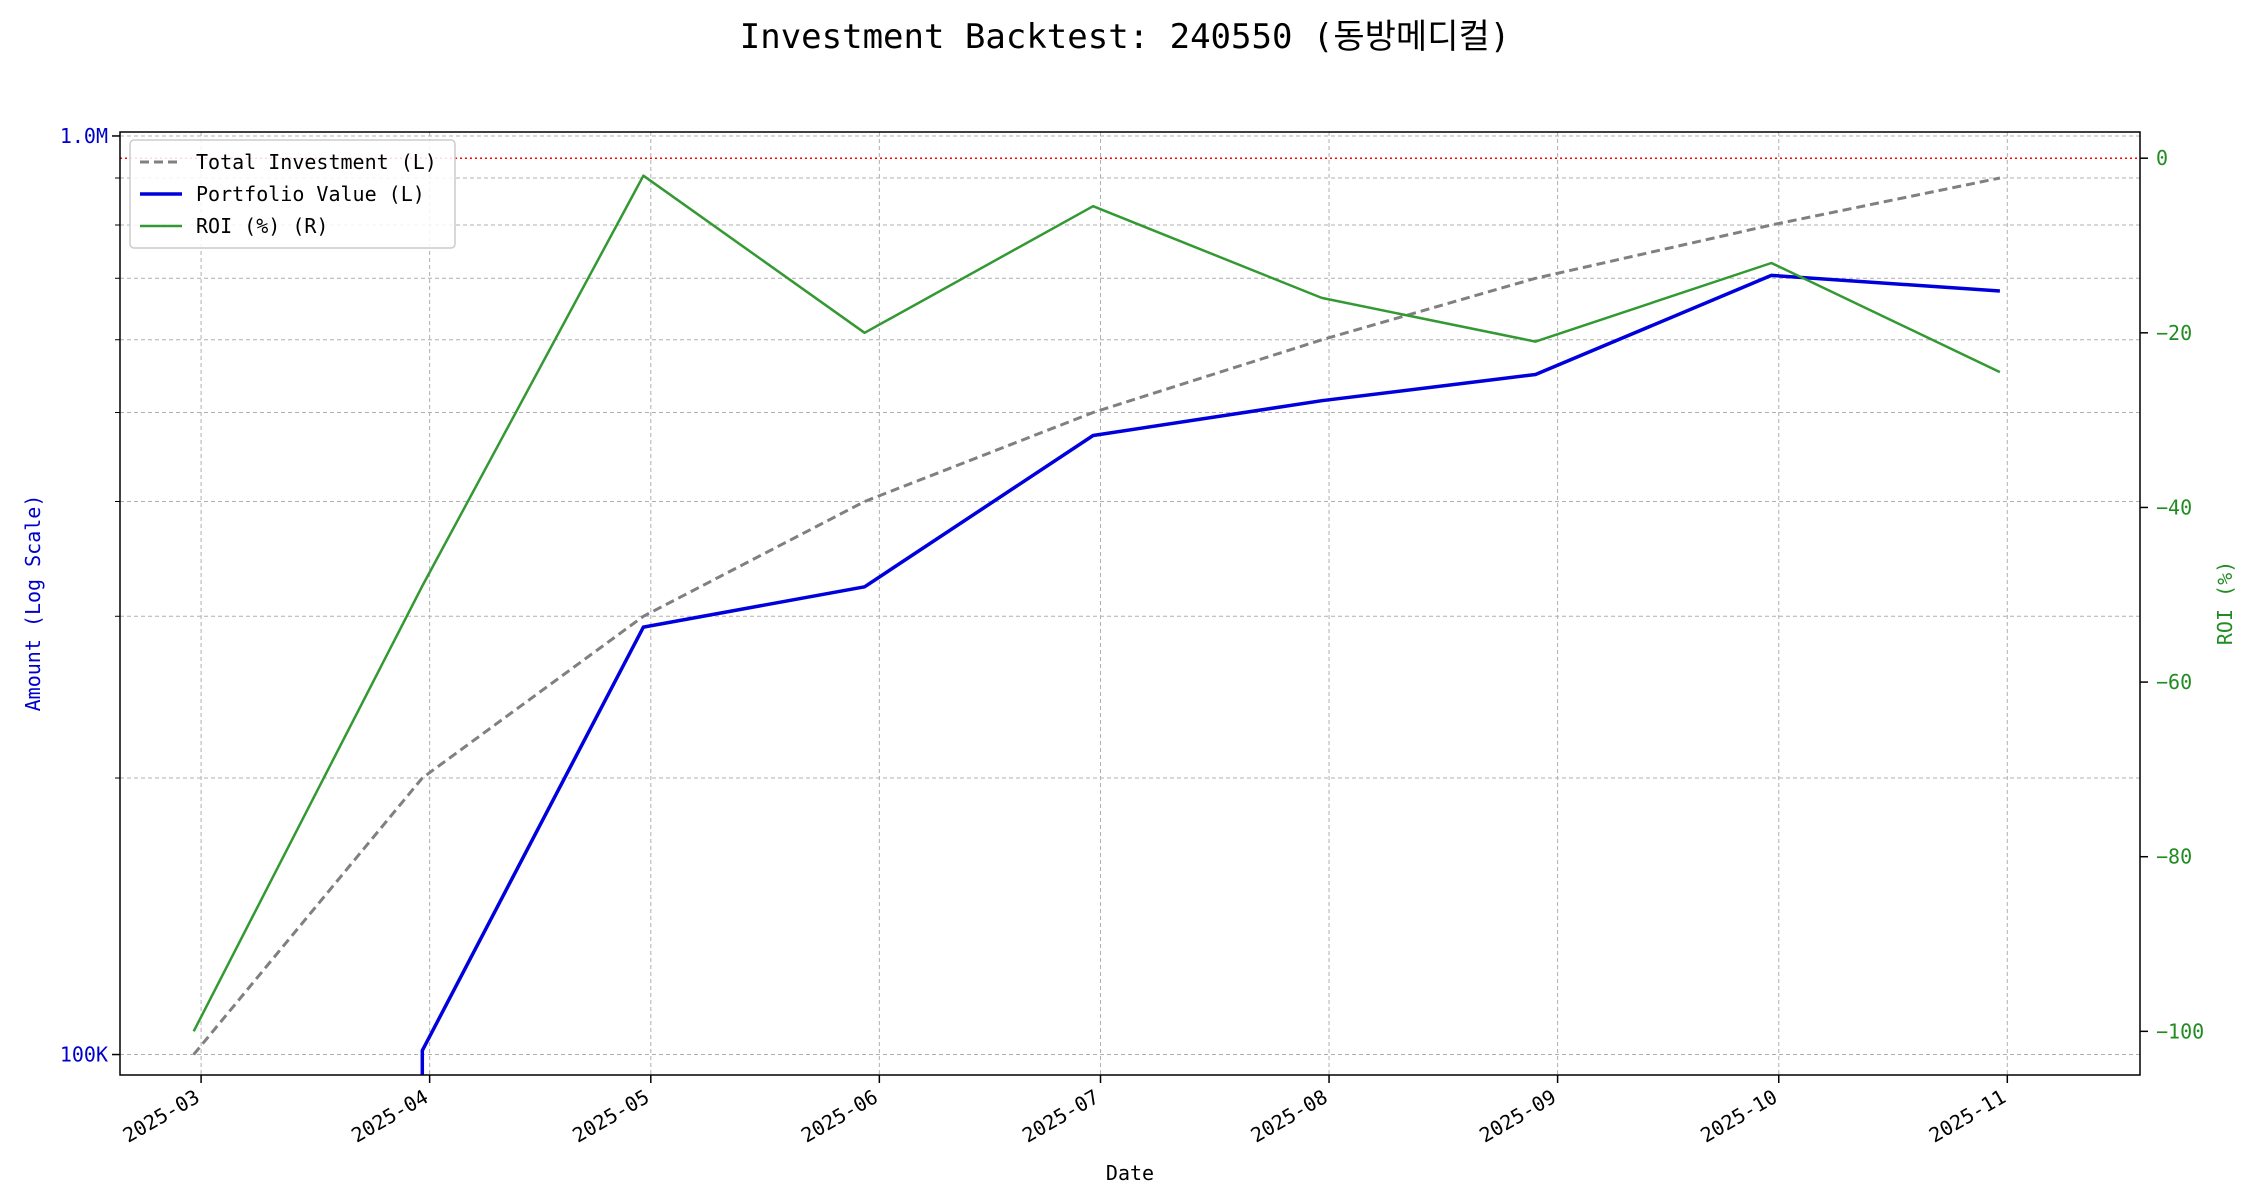  I want to click on left-axis-label: Amount (Log Scale), so click(33, 603).